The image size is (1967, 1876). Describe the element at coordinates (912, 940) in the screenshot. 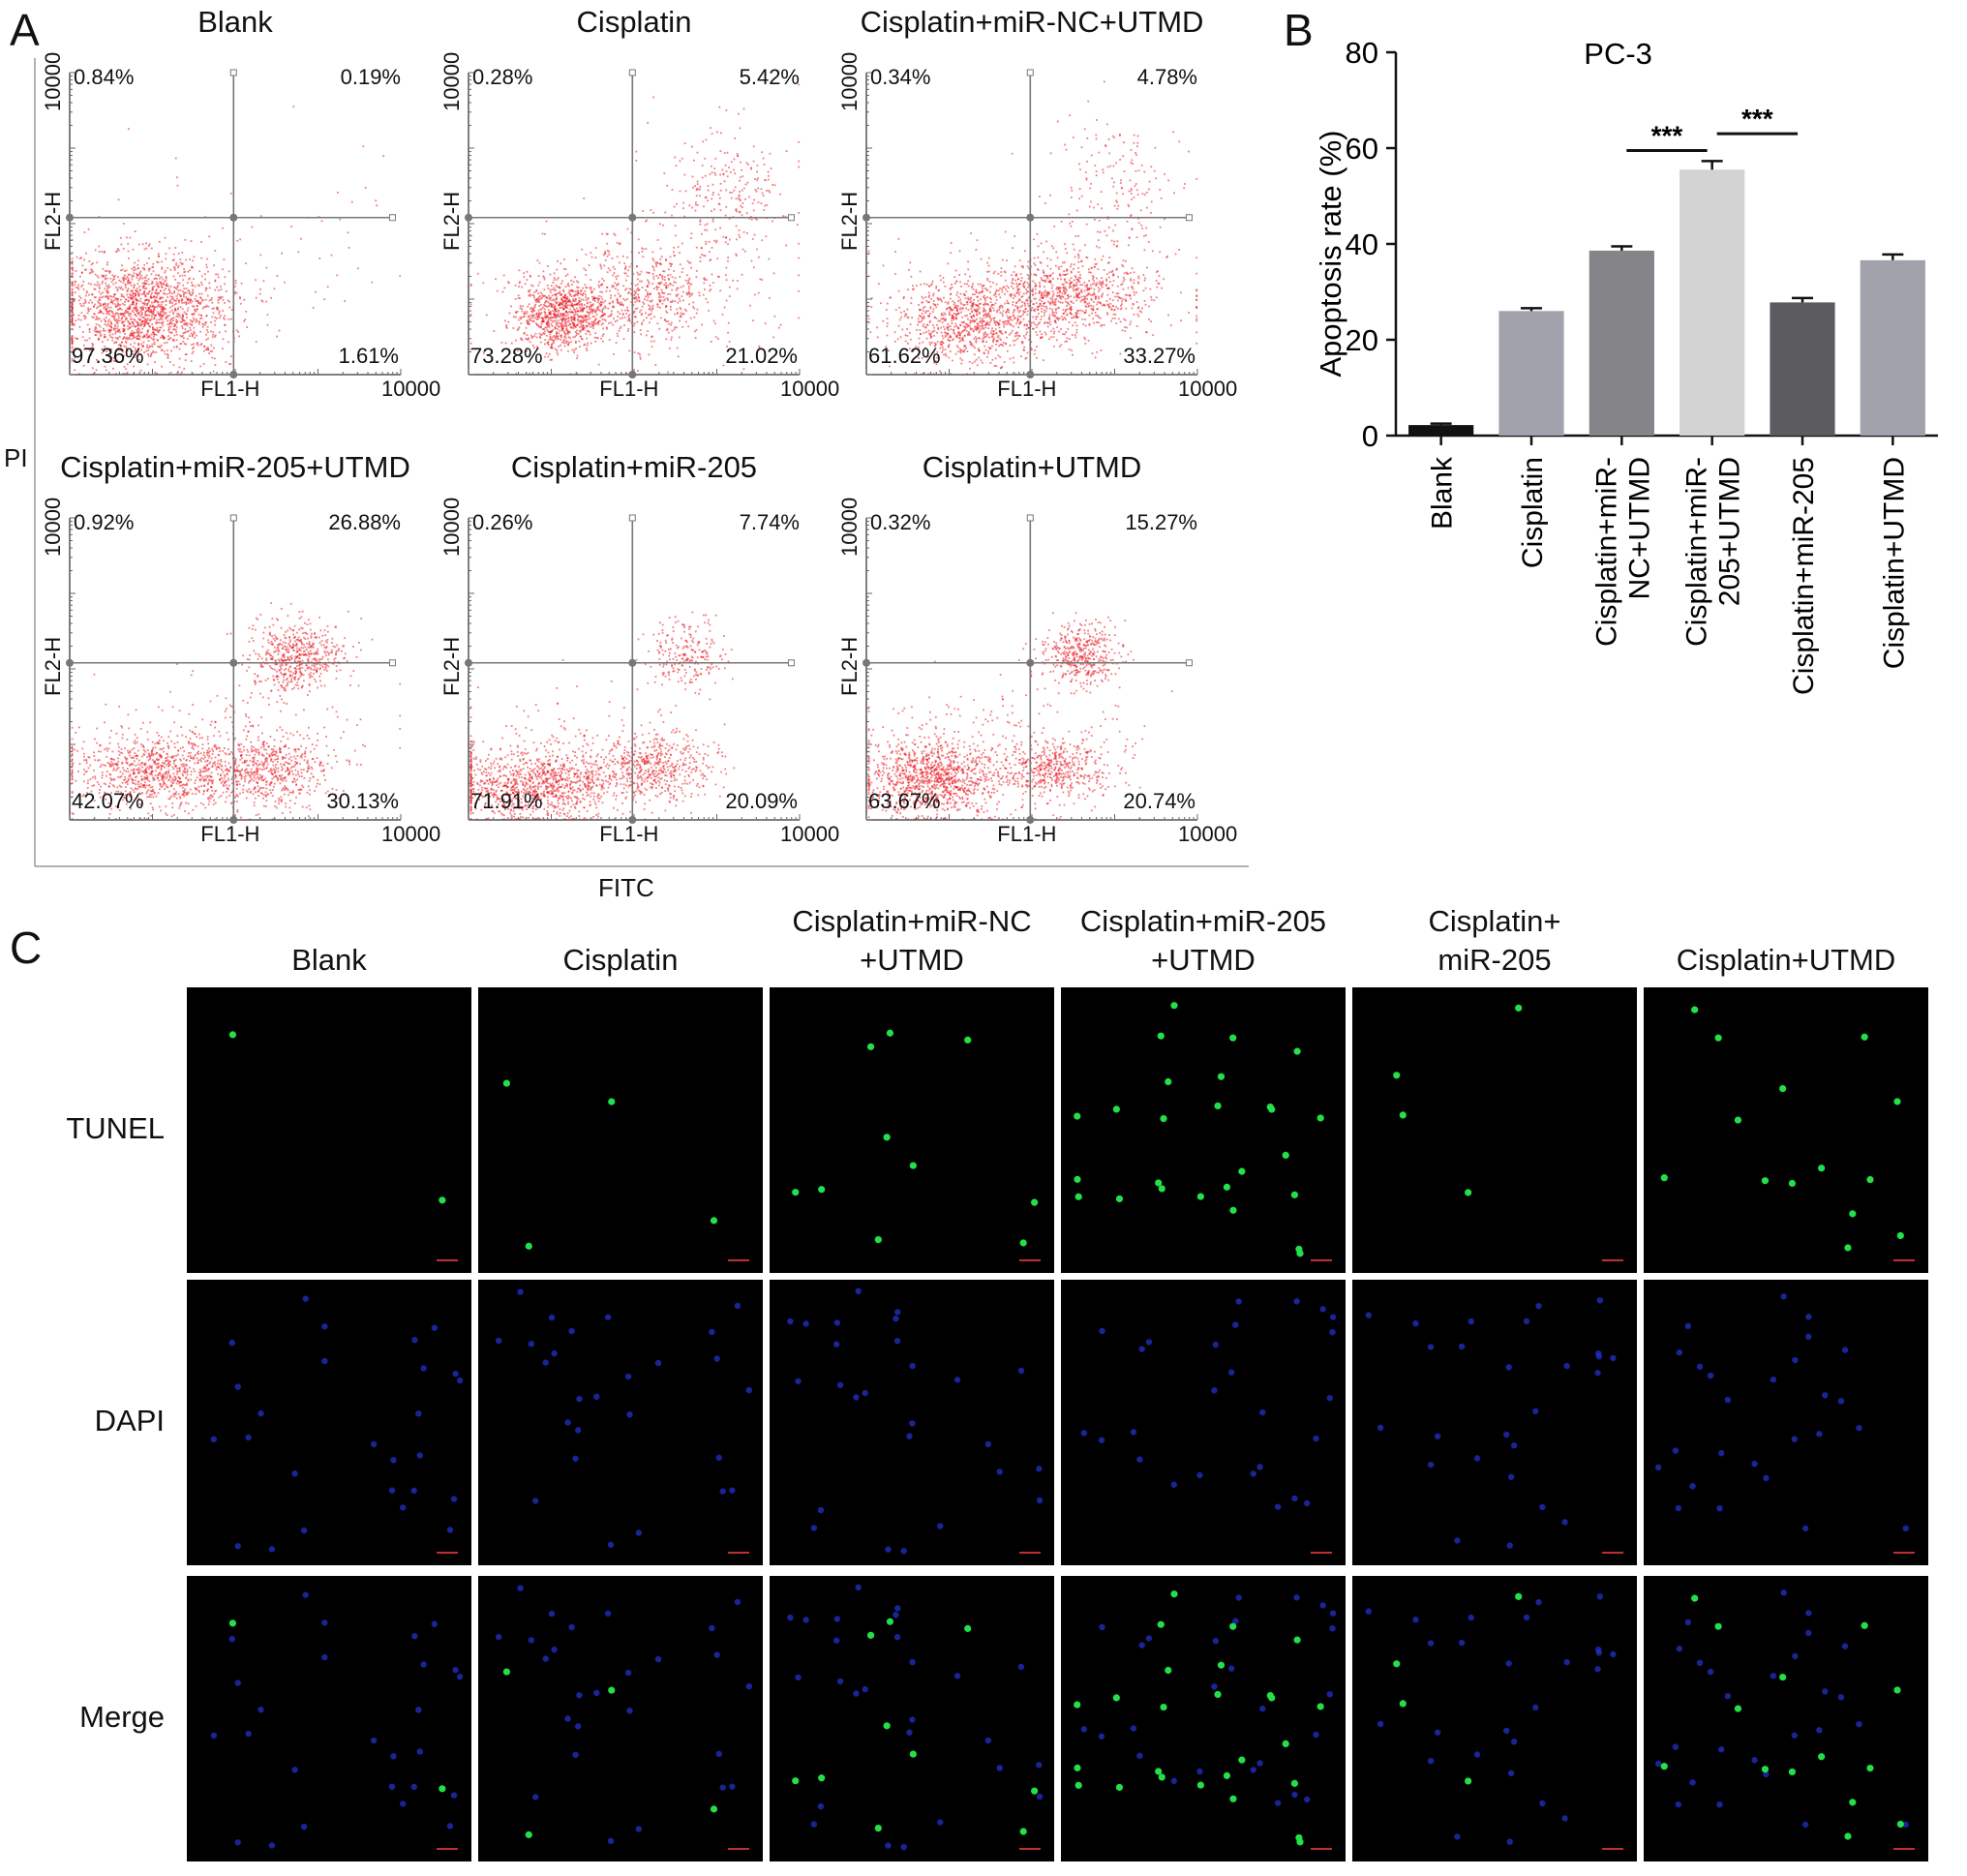

I see `column-header: Cisplatin+miR-NC +UTMD` at that location.